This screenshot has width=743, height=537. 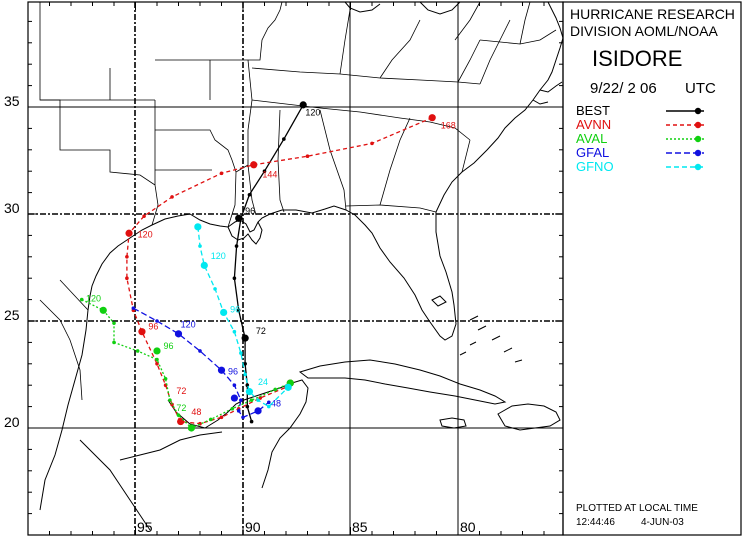 What do you see at coordinates (637, 58) in the screenshot?
I see `storm-name: ISIDORE` at bounding box center [637, 58].